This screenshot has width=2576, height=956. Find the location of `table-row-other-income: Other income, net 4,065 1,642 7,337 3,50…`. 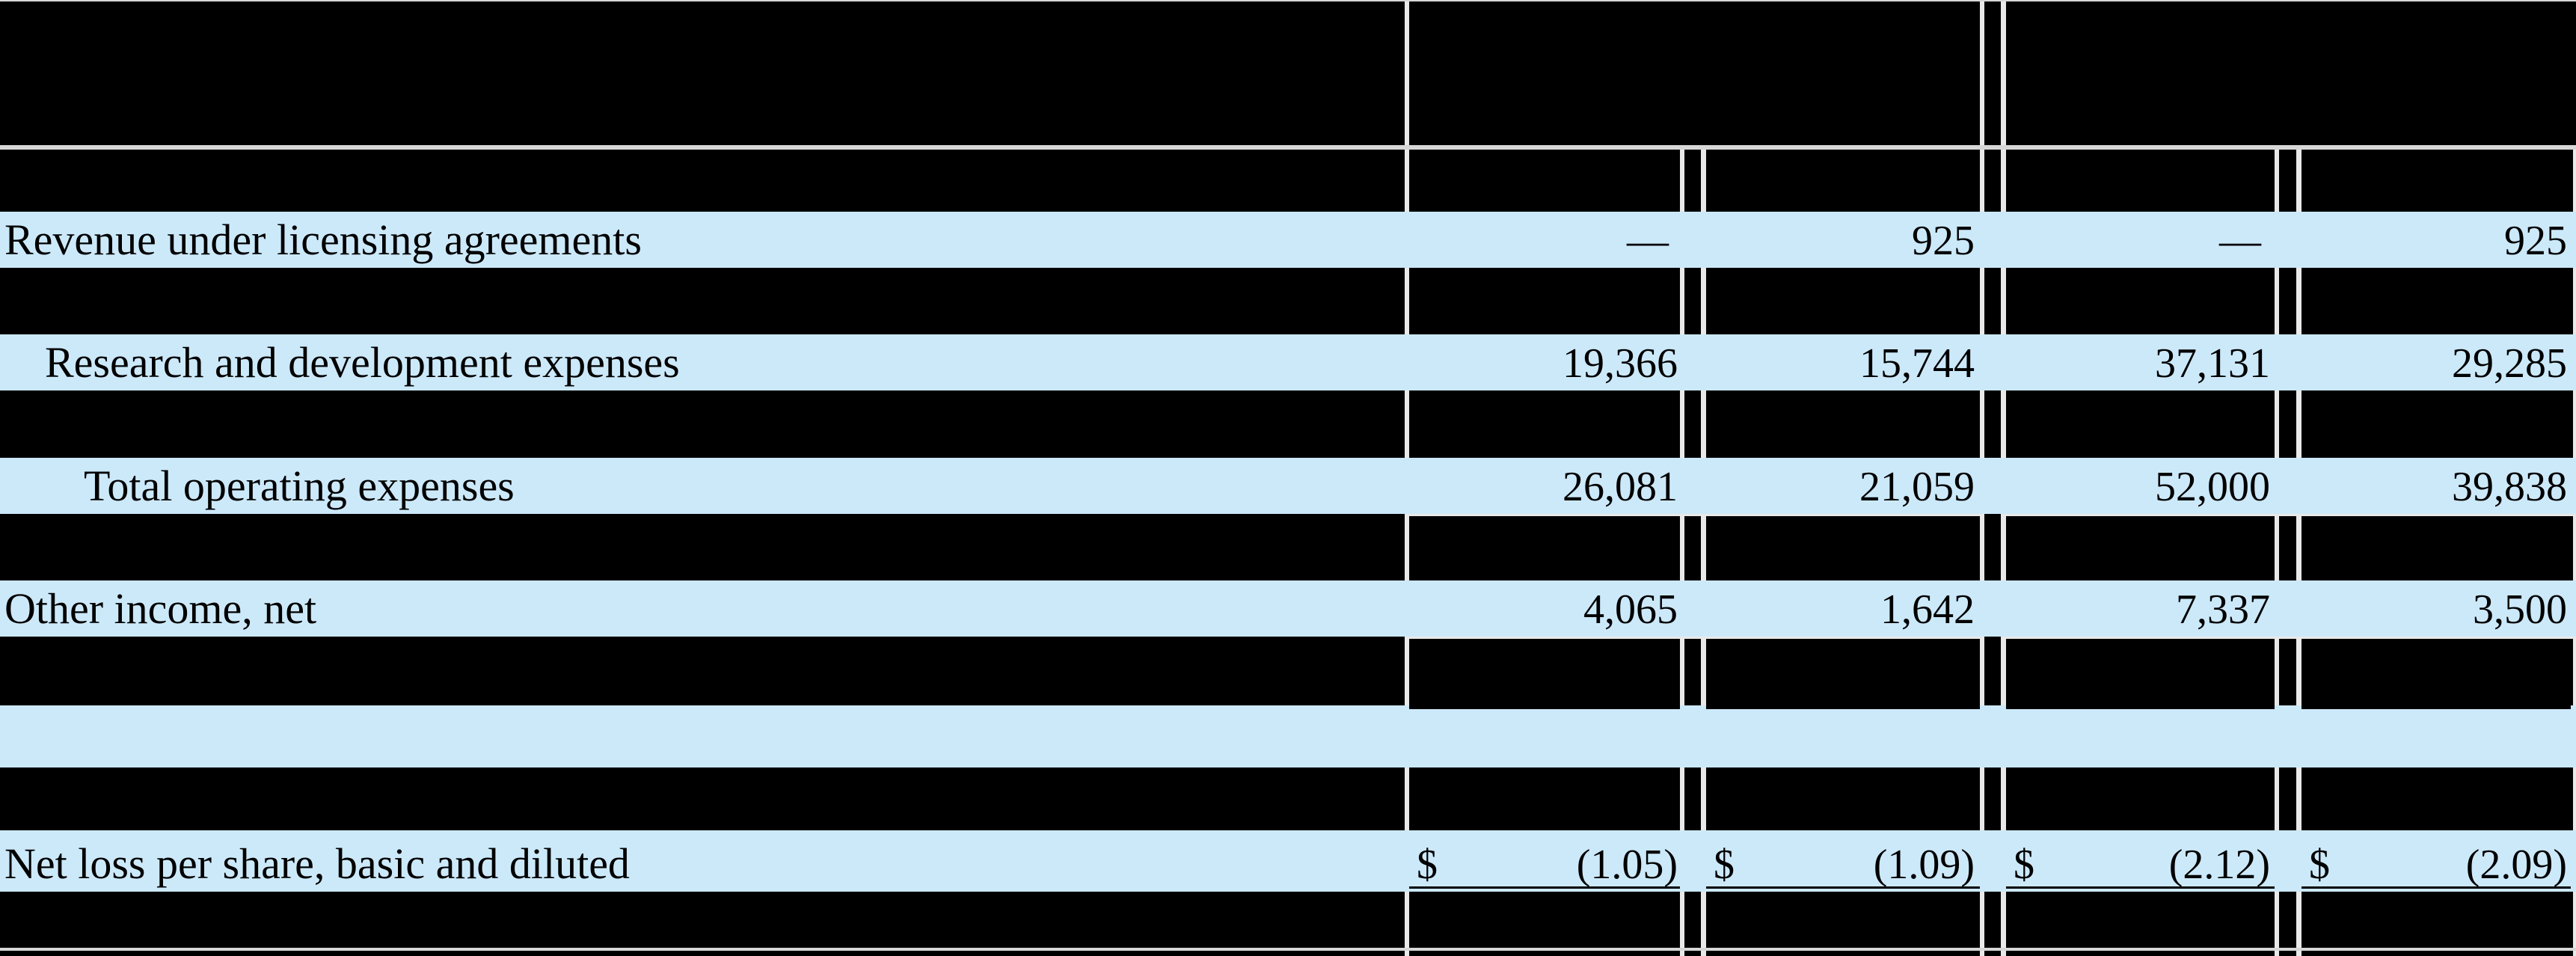

table-row-other-income: Other income, net 4,065 1,642 7,337 3,50… is located at coordinates (1288, 608).